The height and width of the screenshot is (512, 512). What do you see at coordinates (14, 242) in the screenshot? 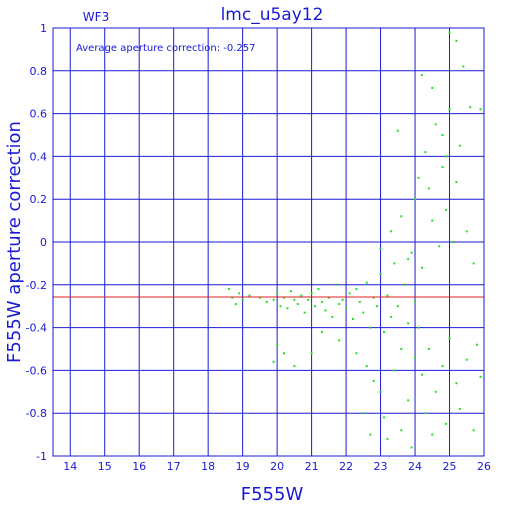
I see `y-axis-label: F555W aperture correction` at bounding box center [14, 242].